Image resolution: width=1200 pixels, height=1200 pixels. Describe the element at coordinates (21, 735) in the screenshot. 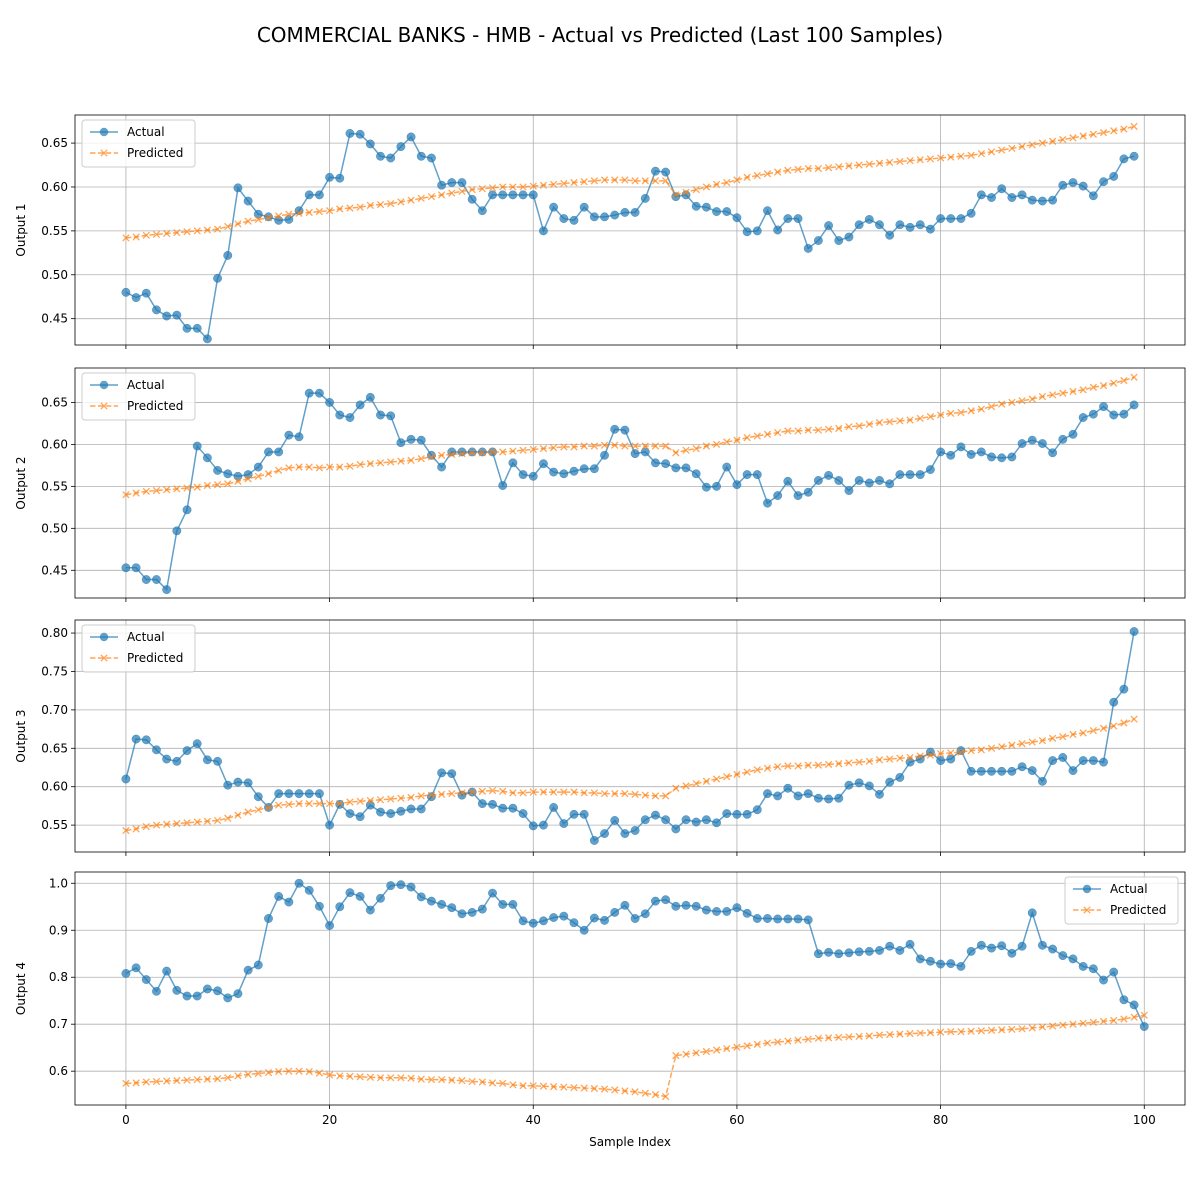

I see `y-axis-label: Output 3` at that location.